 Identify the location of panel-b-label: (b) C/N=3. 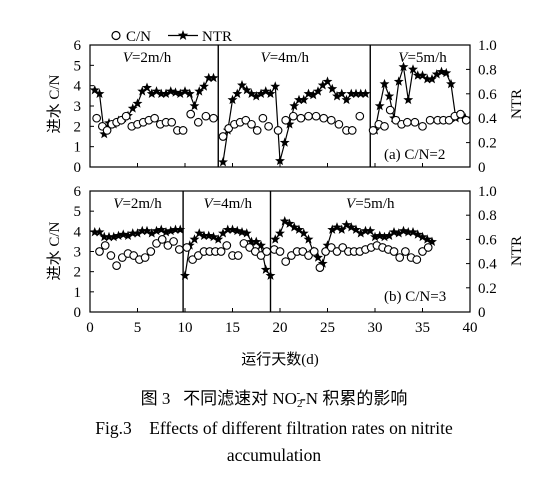
(415, 297).